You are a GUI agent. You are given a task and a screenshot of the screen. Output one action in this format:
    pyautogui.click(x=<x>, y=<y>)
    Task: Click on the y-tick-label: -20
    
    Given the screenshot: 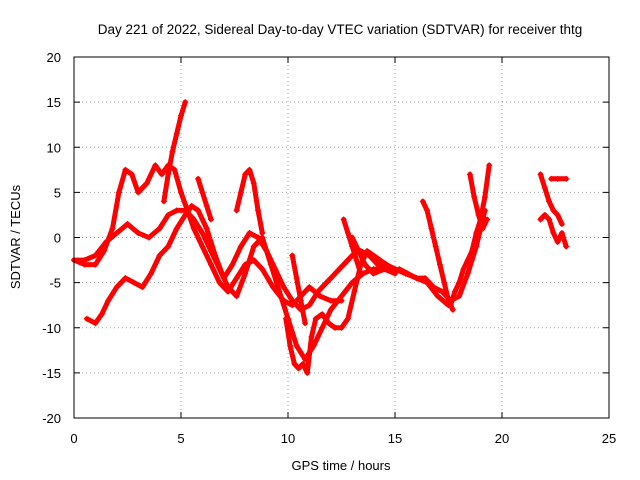 What is the action you would take?
    pyautogui.click(x=51, y=418)
    